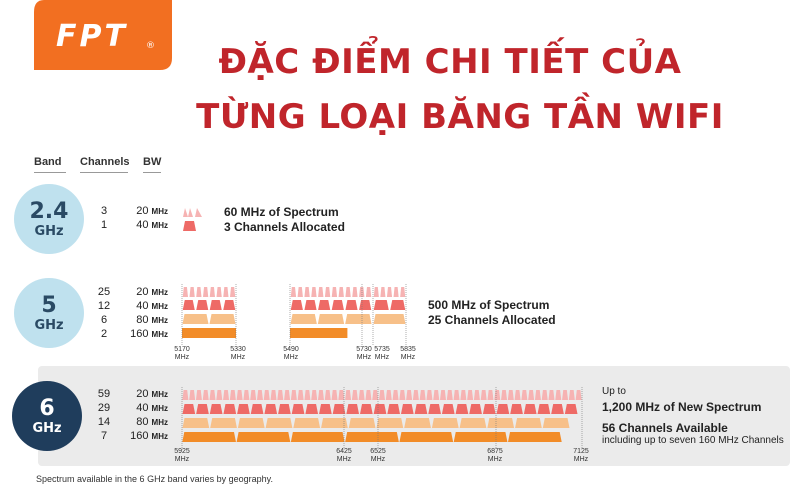 The height and width of the screenshot is (500, 800). Describe the element at coordinates (152, 172) in the screenshot. I see `header-bw-rule` at that location.